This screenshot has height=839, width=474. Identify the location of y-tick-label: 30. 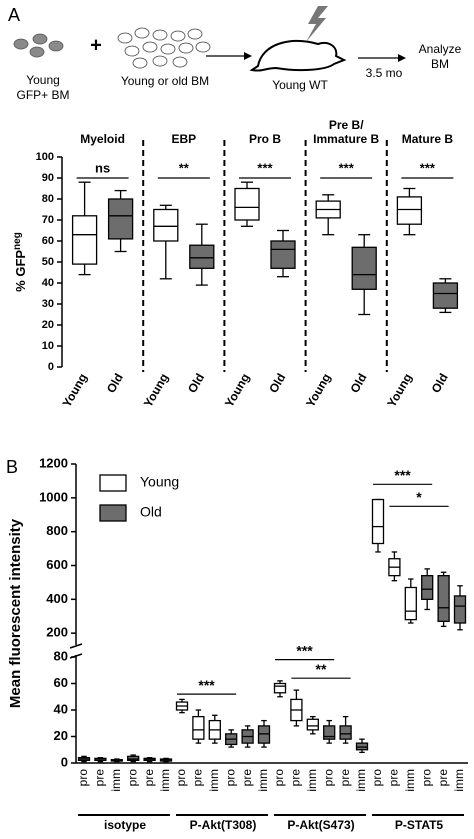
(48, 304).